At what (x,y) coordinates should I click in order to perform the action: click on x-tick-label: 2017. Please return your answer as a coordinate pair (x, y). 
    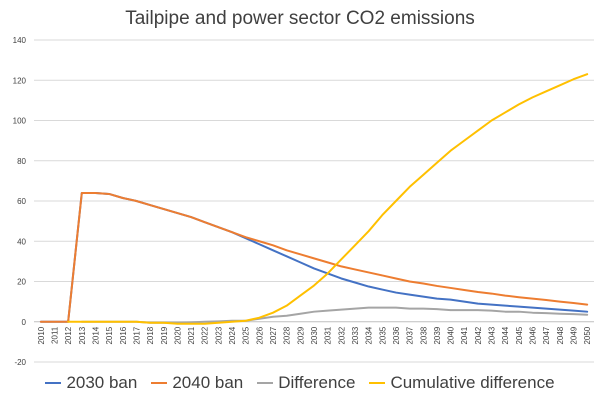
    Looking at the image, I should click on (136, 335).